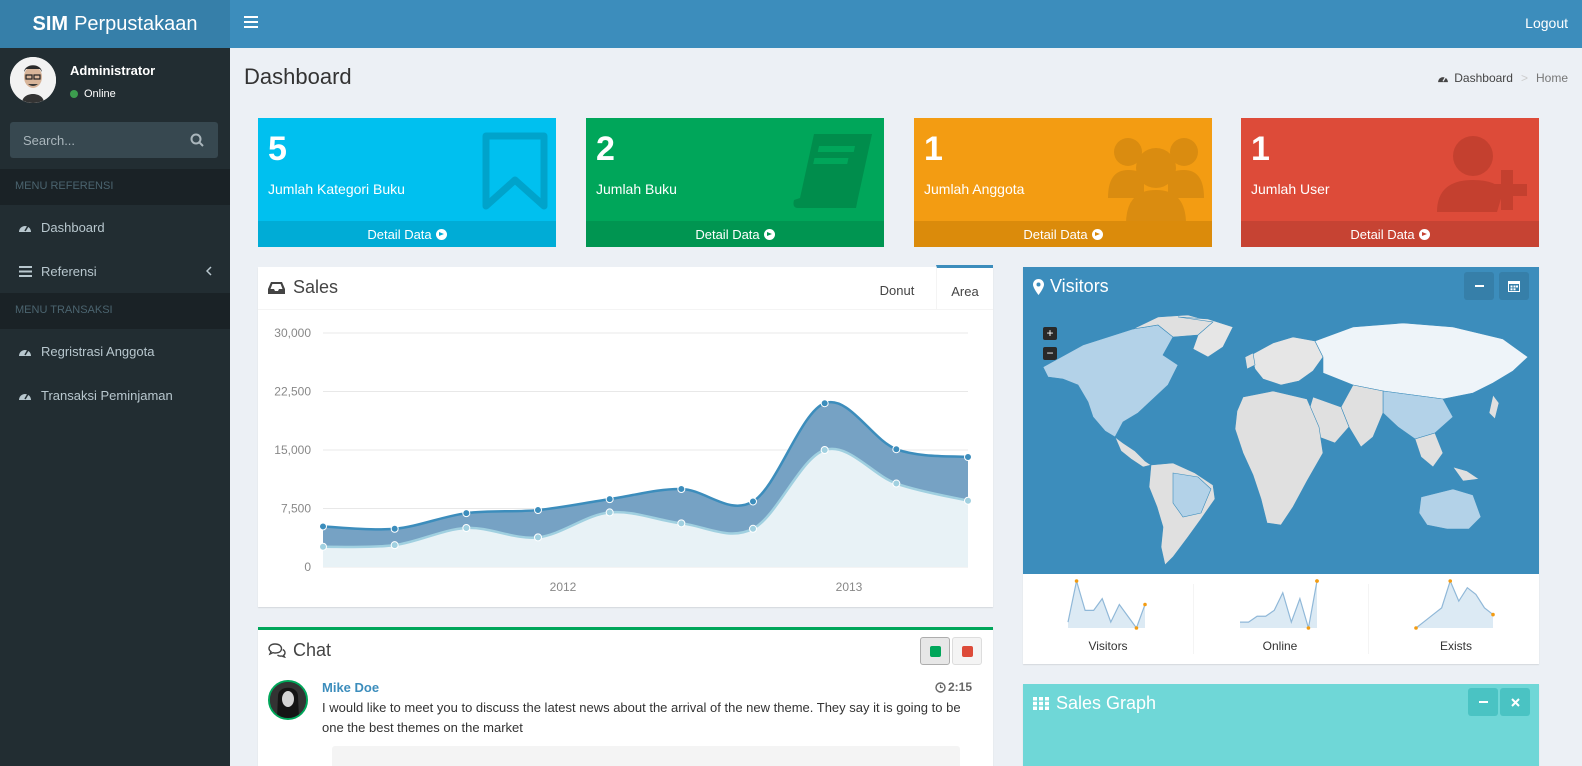 This screenshot has width=1582, height=766. Describe the element at coordinates (296, 509) in the screenshot. I see `y-tick-label: 7,500` at that location.